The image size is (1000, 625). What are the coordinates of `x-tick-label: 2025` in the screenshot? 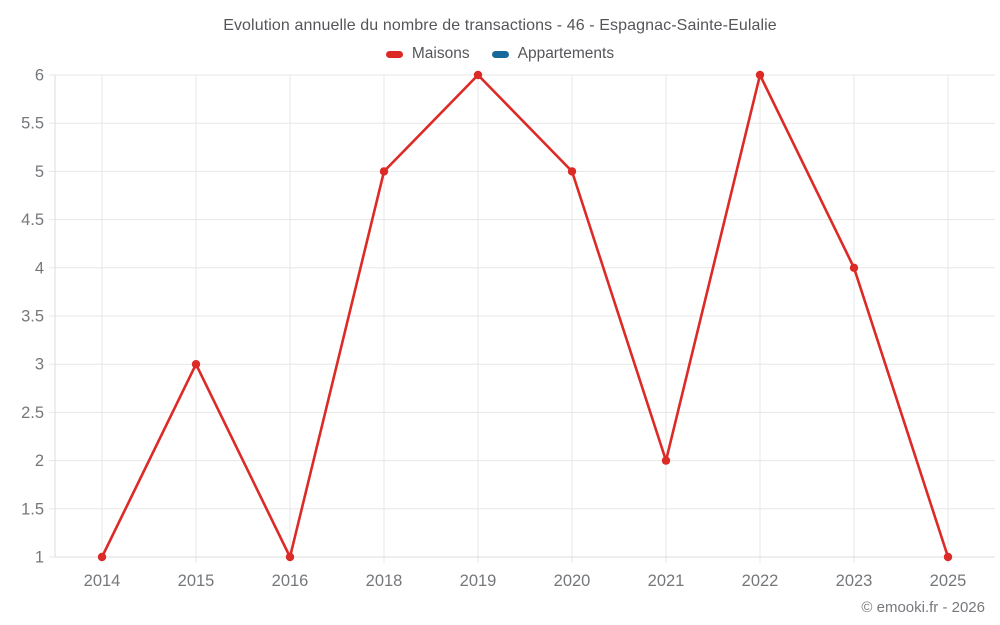 It's located at (948, 581).